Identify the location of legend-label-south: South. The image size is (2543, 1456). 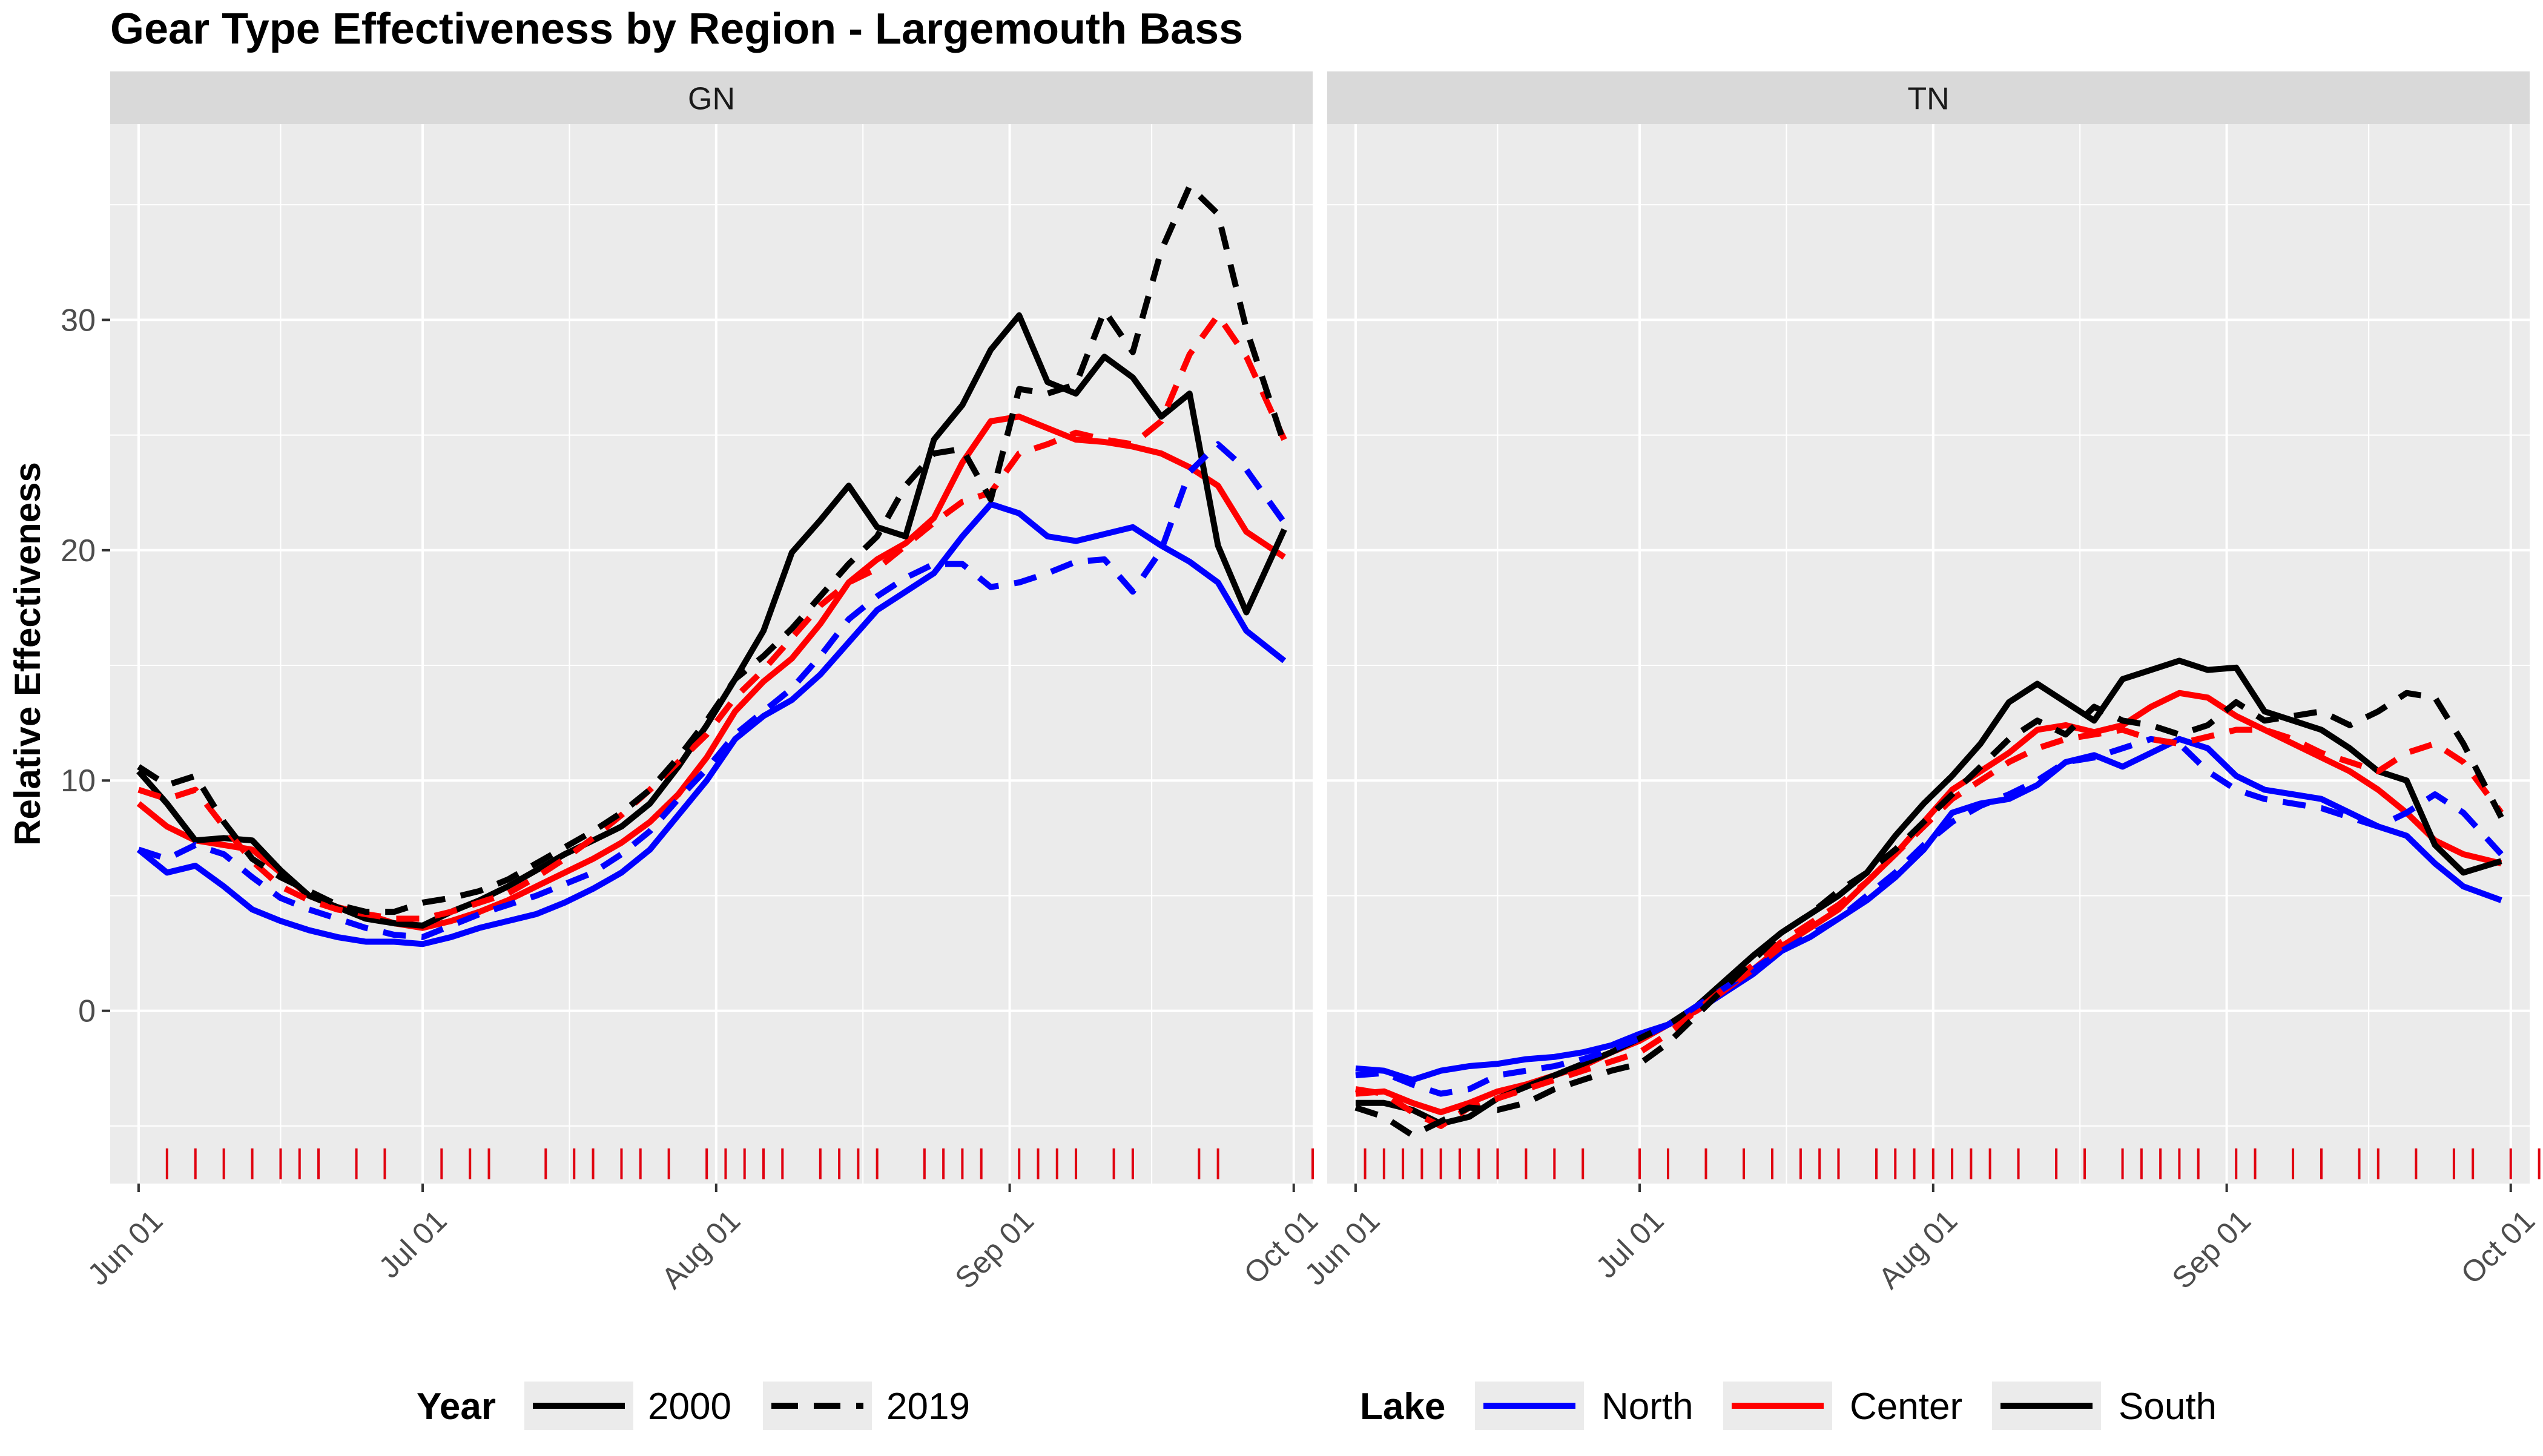
(2168, 1407).